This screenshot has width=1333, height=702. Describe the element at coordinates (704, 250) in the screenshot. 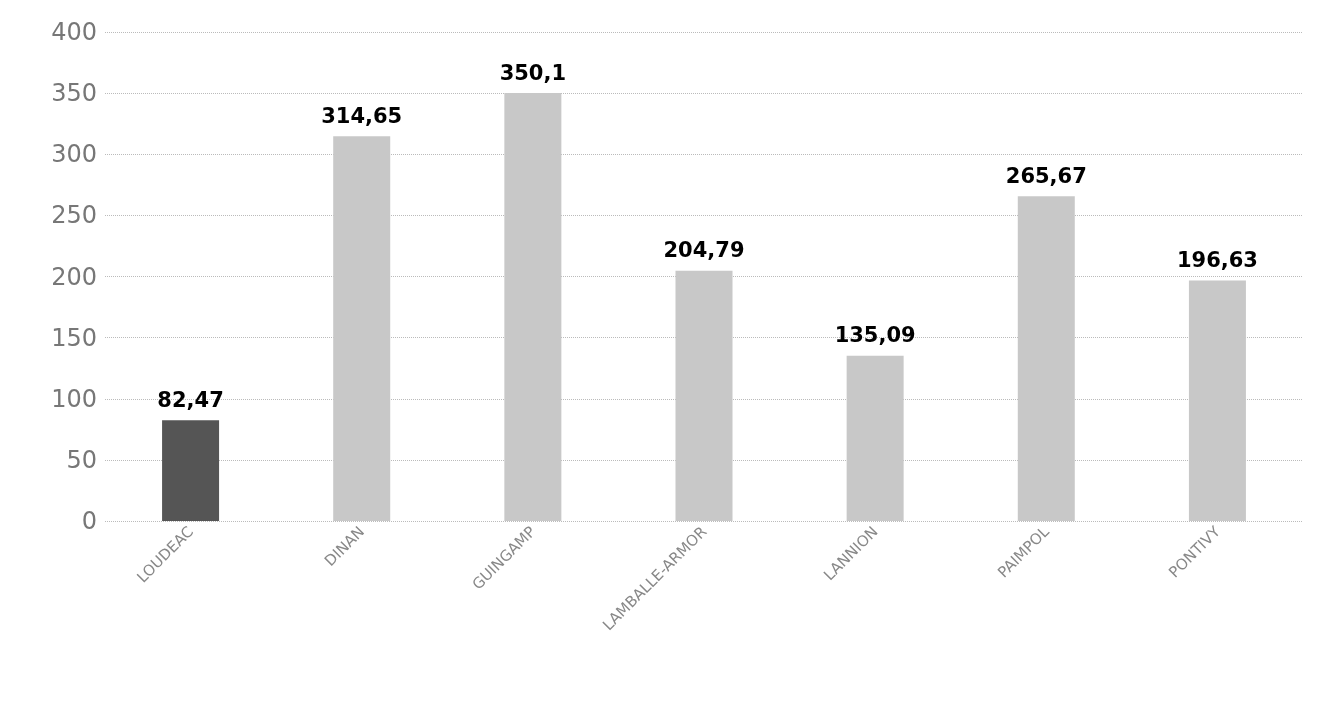

I see `data-label: 204,79` at that location.